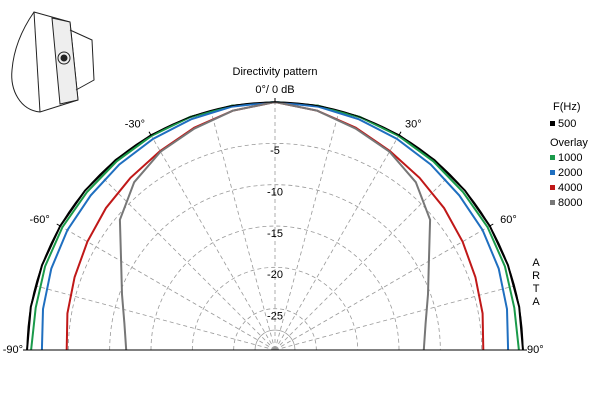  I want to click on legend-label: 4000, so click(570, 188).